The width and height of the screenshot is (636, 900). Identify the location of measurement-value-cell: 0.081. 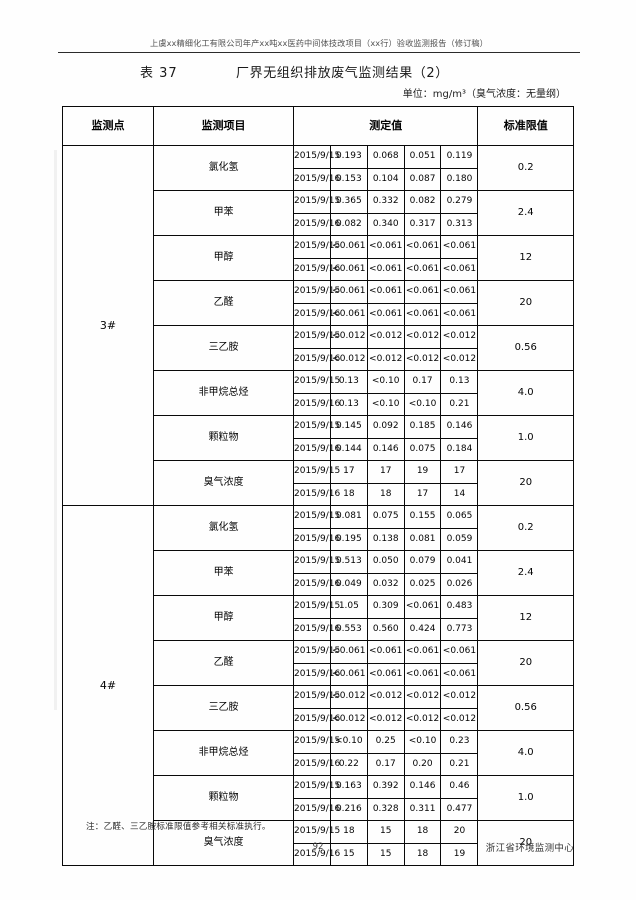
(422, 539).